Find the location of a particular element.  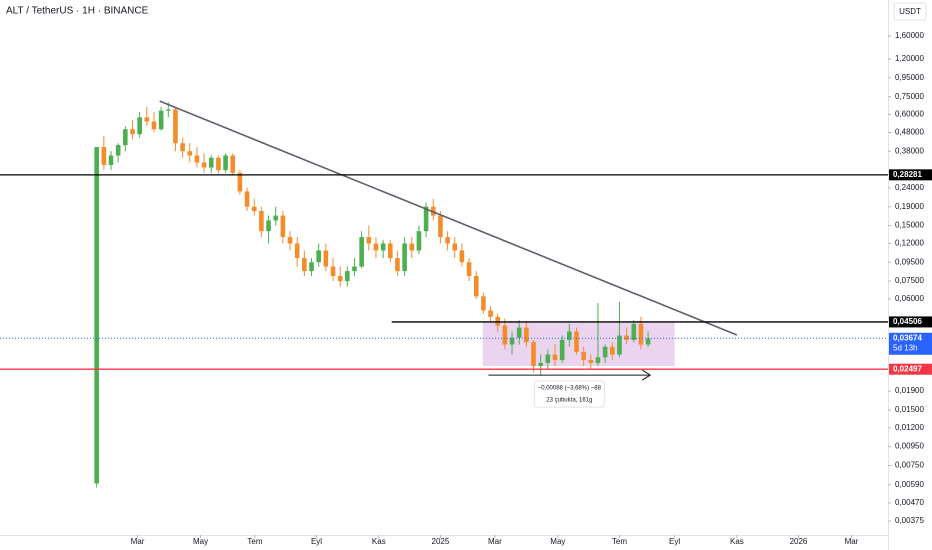

x-tick-label: 2026 is located at coordinates (799, 541).